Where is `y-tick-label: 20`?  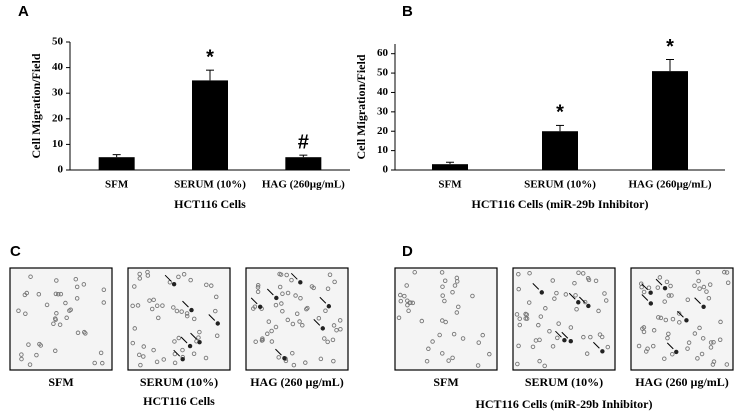 y-tick-label: 20 is located at coordinates (383, 131).